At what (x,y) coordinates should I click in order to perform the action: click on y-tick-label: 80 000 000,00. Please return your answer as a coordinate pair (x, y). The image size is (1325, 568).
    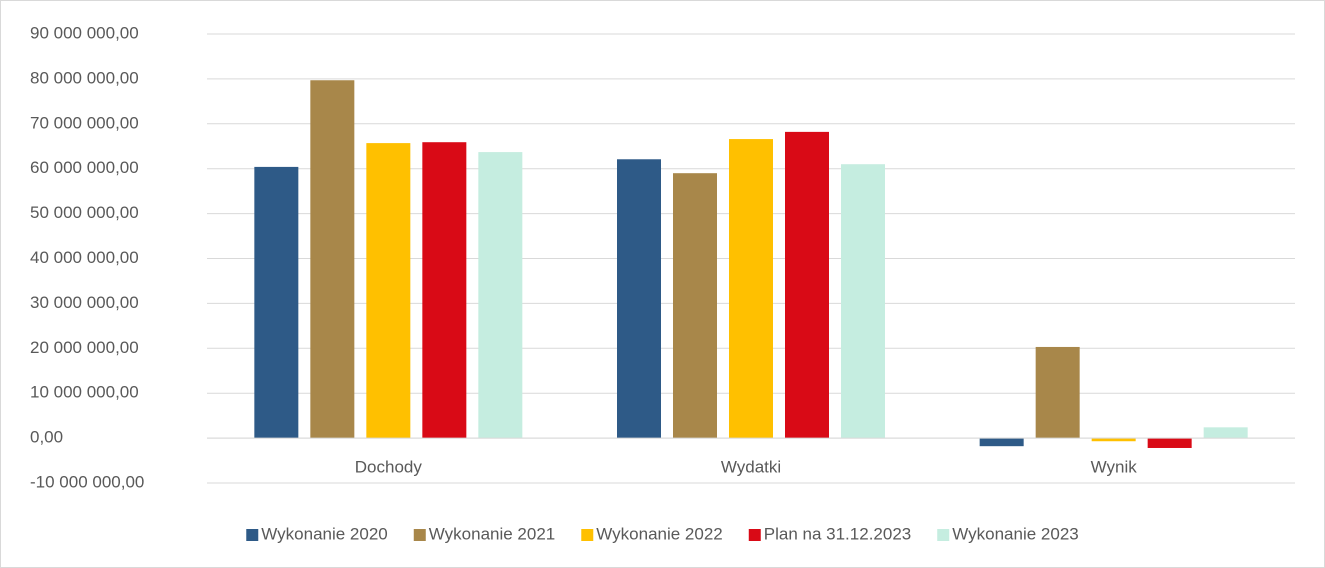
    Looking at the image, I should click on (84, 77).